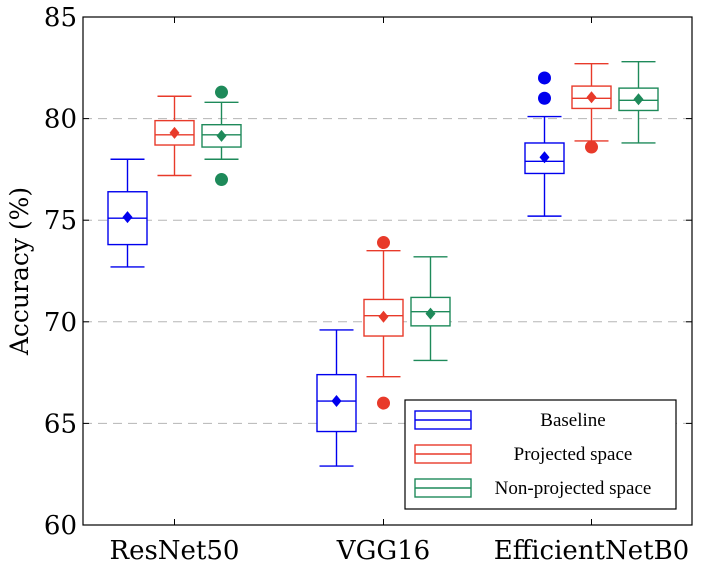 The width and height of the screenshot is (702, 568). Describe the element at coordinates (60, 526) in the screenshot. I see `y-tick-label: 60` at that location.